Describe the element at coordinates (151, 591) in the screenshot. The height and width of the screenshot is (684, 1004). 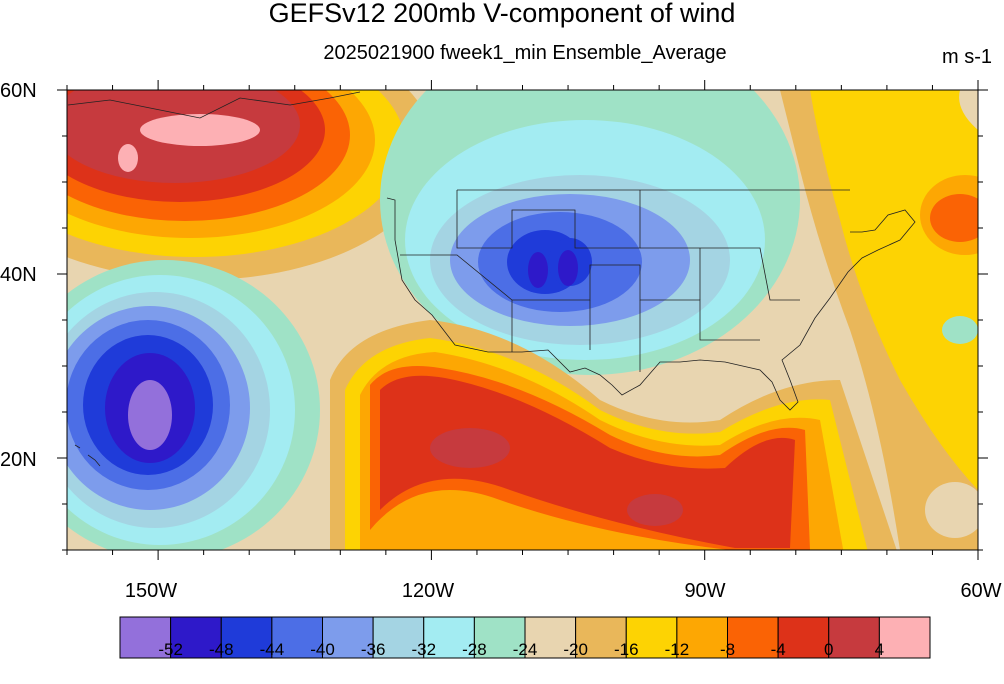
I see `lon-label-150w: 150W` at that location.